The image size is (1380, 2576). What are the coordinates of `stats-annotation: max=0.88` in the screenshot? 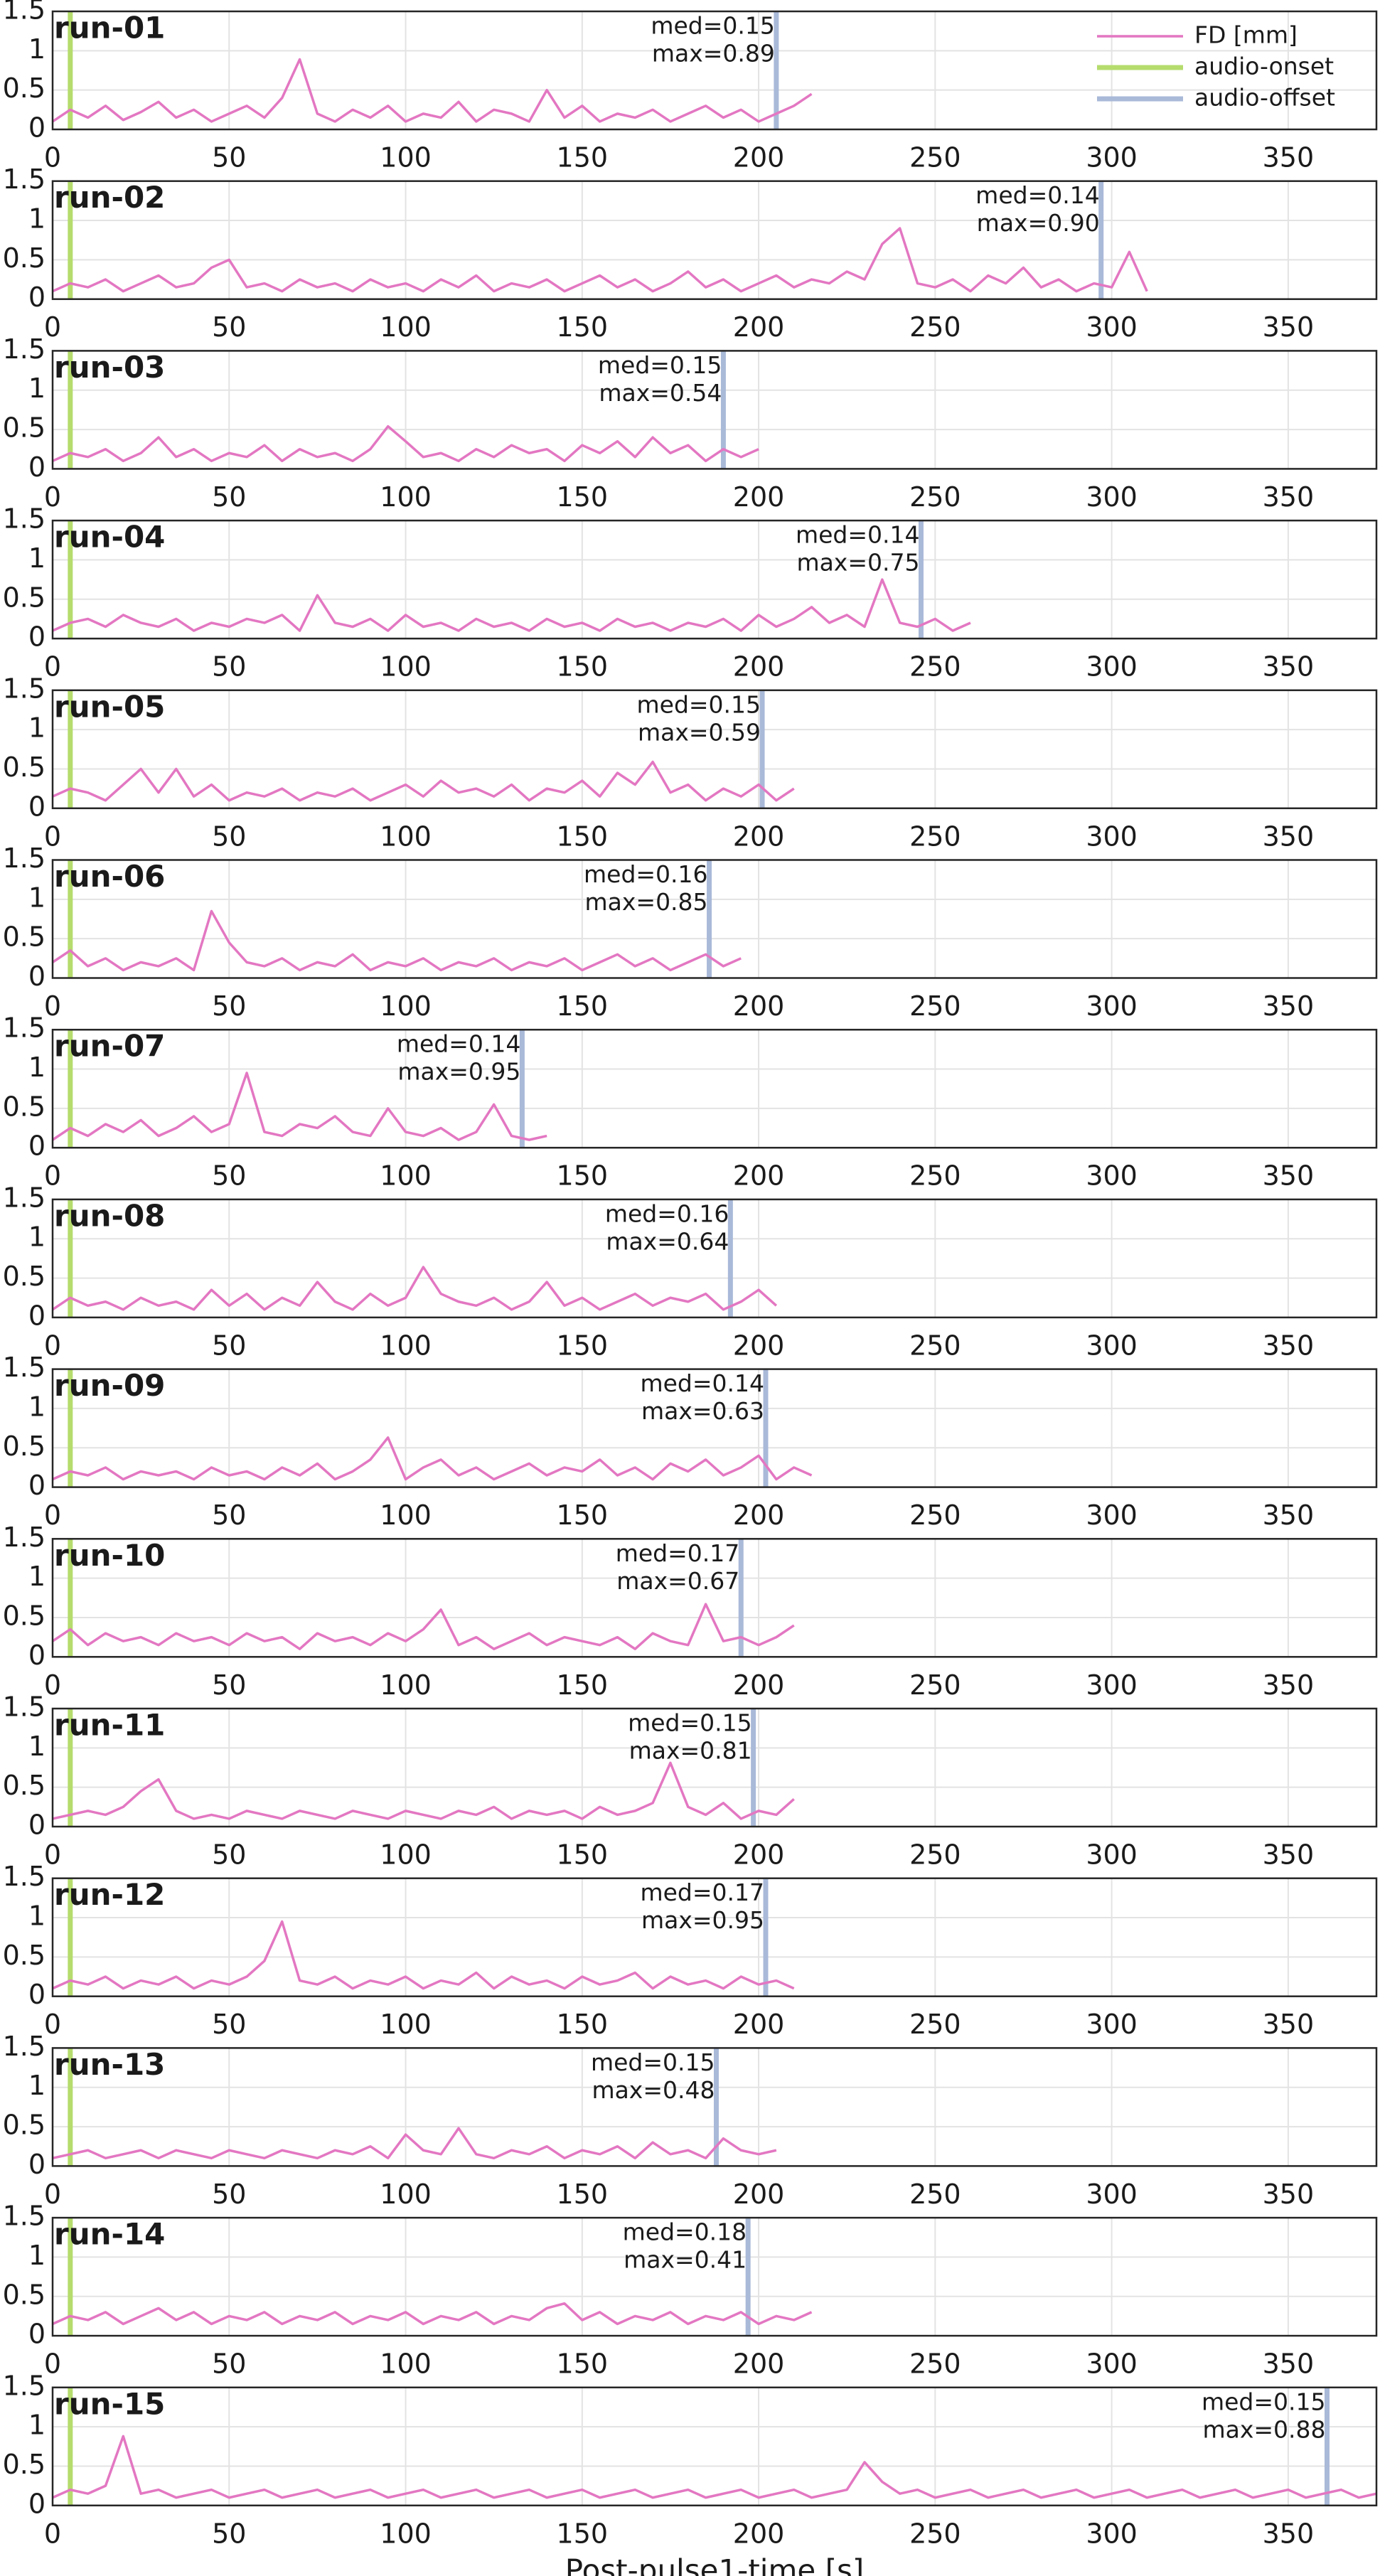 It's located at (1263, 2429).